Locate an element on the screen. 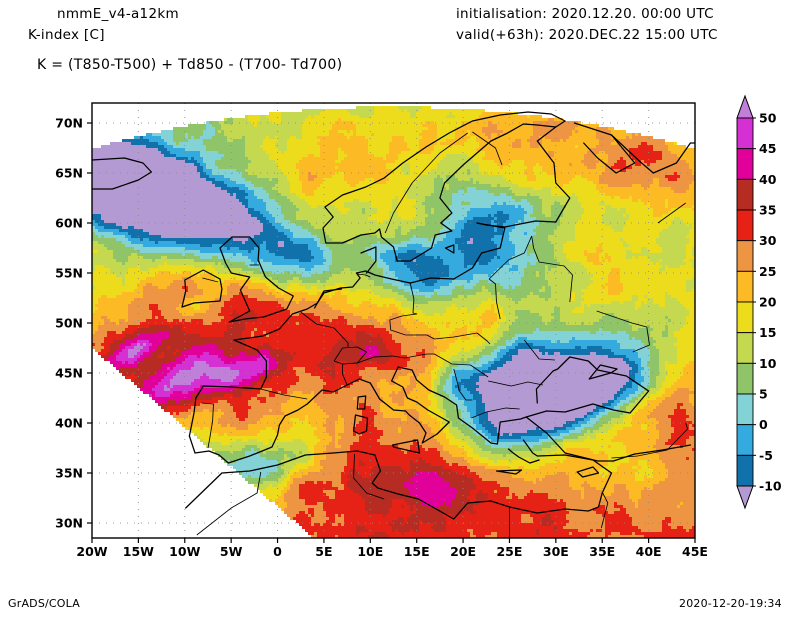 This screenshot has width=800, height=622. colorbar-tick-label: 10 is located at coordinates (768, 363).